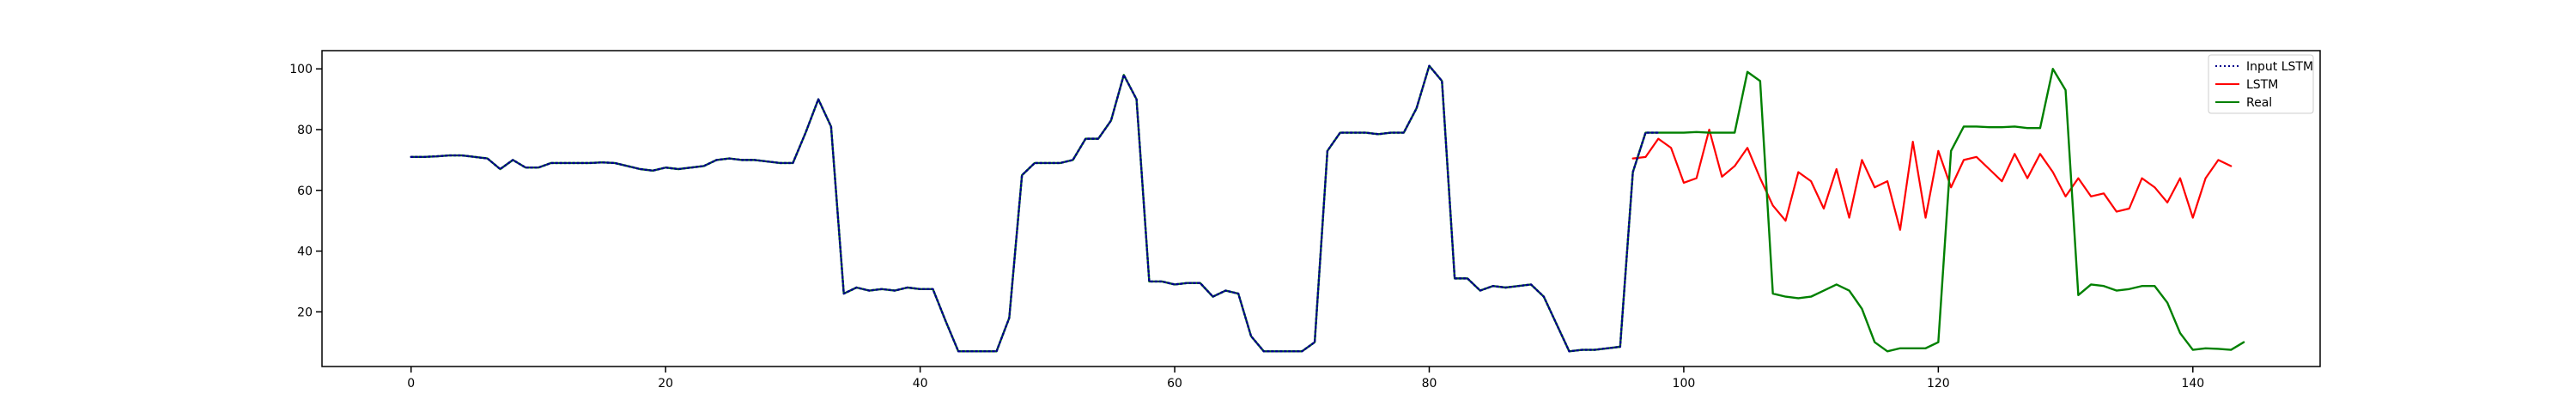 The image size is (2576, 412). I want to click on legend: Input LSTM LSTM Real, so click(2261, 84).